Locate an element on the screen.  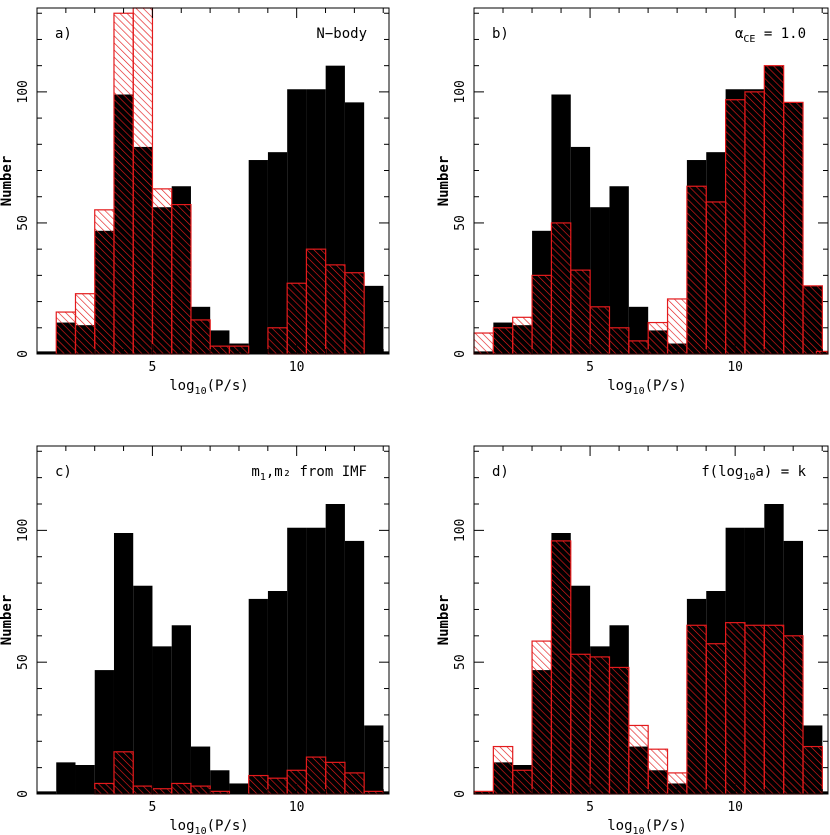
annotation-sub: 1 is located at coordinates (263, 477).